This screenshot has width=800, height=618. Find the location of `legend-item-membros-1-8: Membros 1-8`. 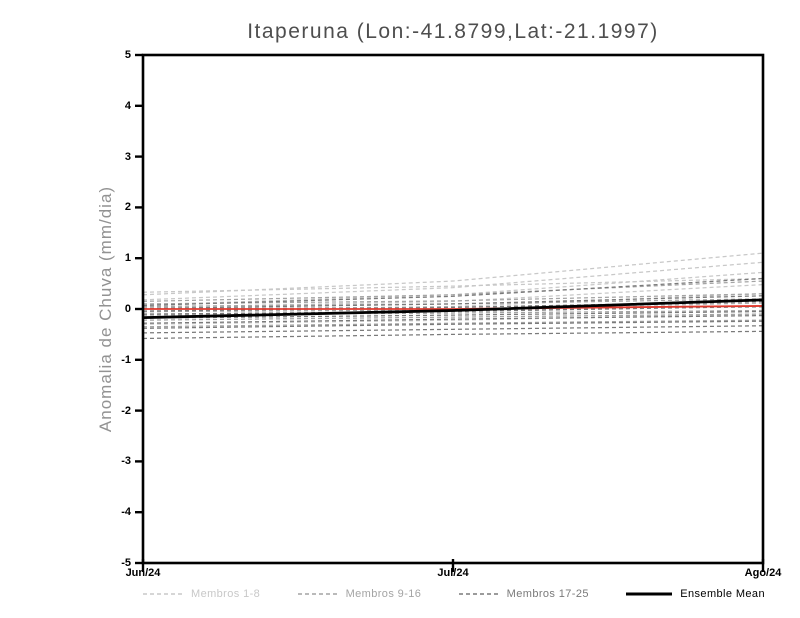

legend-item-membros-1-8: Membros 1-8 is located at coordinates (201, 594).